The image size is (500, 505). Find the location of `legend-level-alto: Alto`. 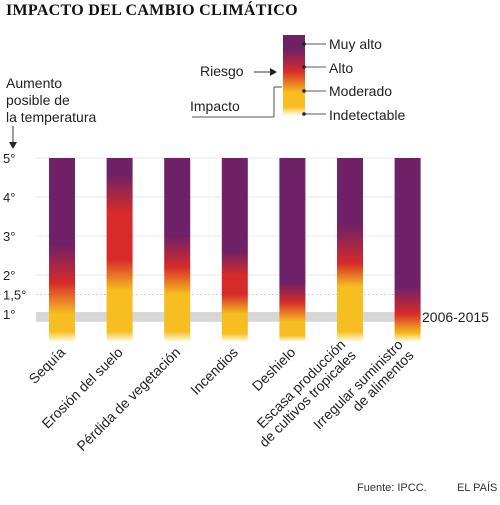

legend-level-alto: Alto is located at coordinates (341, 68).